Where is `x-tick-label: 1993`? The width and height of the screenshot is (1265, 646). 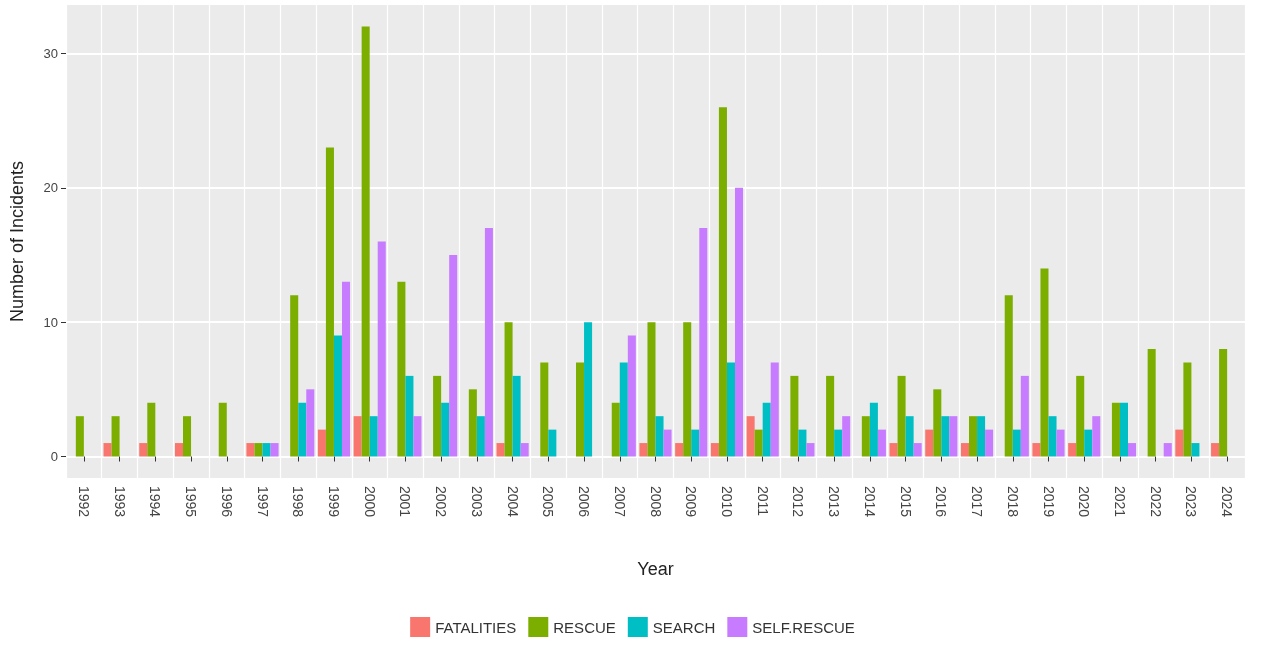
x-tick-label: 1993 is located at coordinates (119, 502).